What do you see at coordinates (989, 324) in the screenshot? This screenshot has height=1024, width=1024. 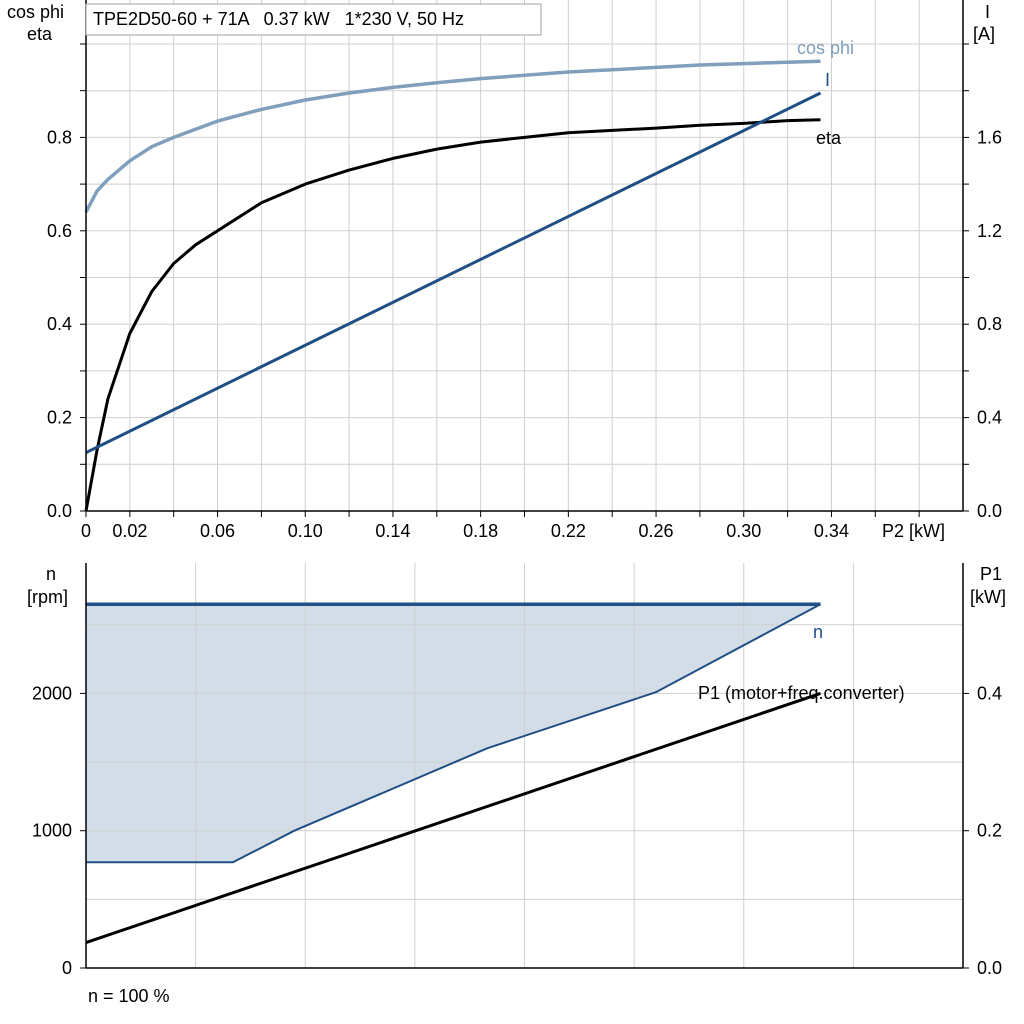 I see `top-right-tick-label: 0.8` at bounding box center [989, 324].